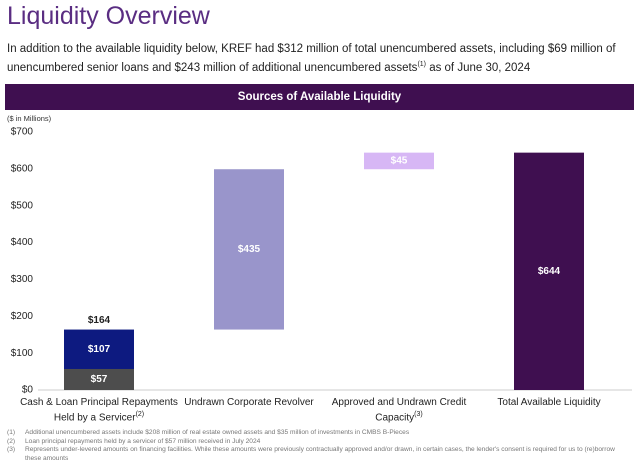 Image resolution: width=640 pixels, height=469 pixels. I want to click on value-label: $435, so click(249, 249).